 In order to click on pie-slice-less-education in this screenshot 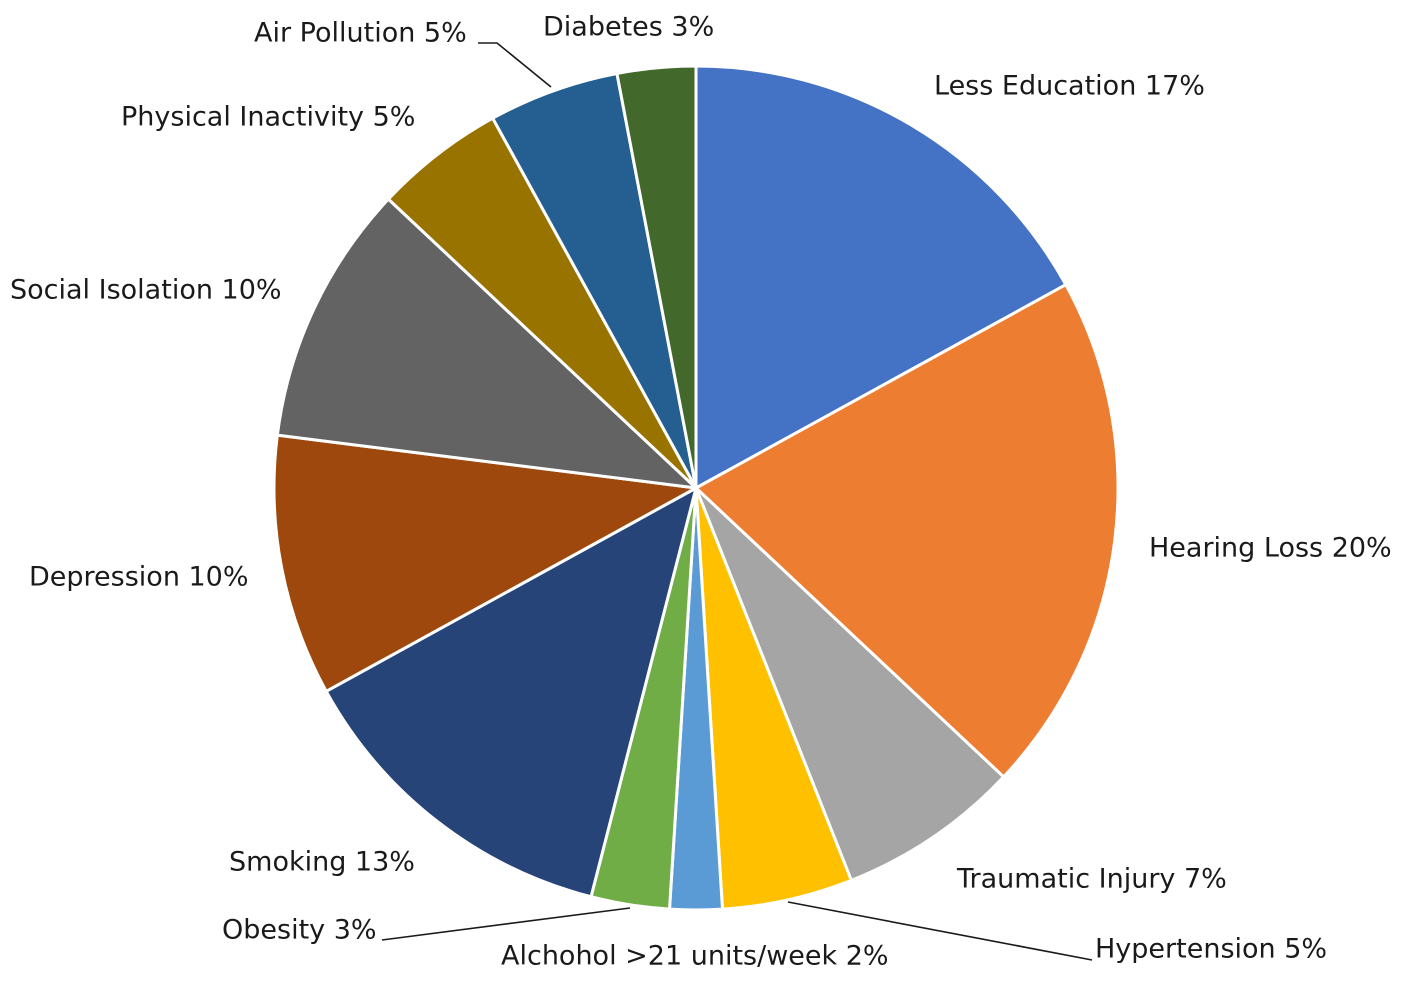, I will do `click(881, 277)`.